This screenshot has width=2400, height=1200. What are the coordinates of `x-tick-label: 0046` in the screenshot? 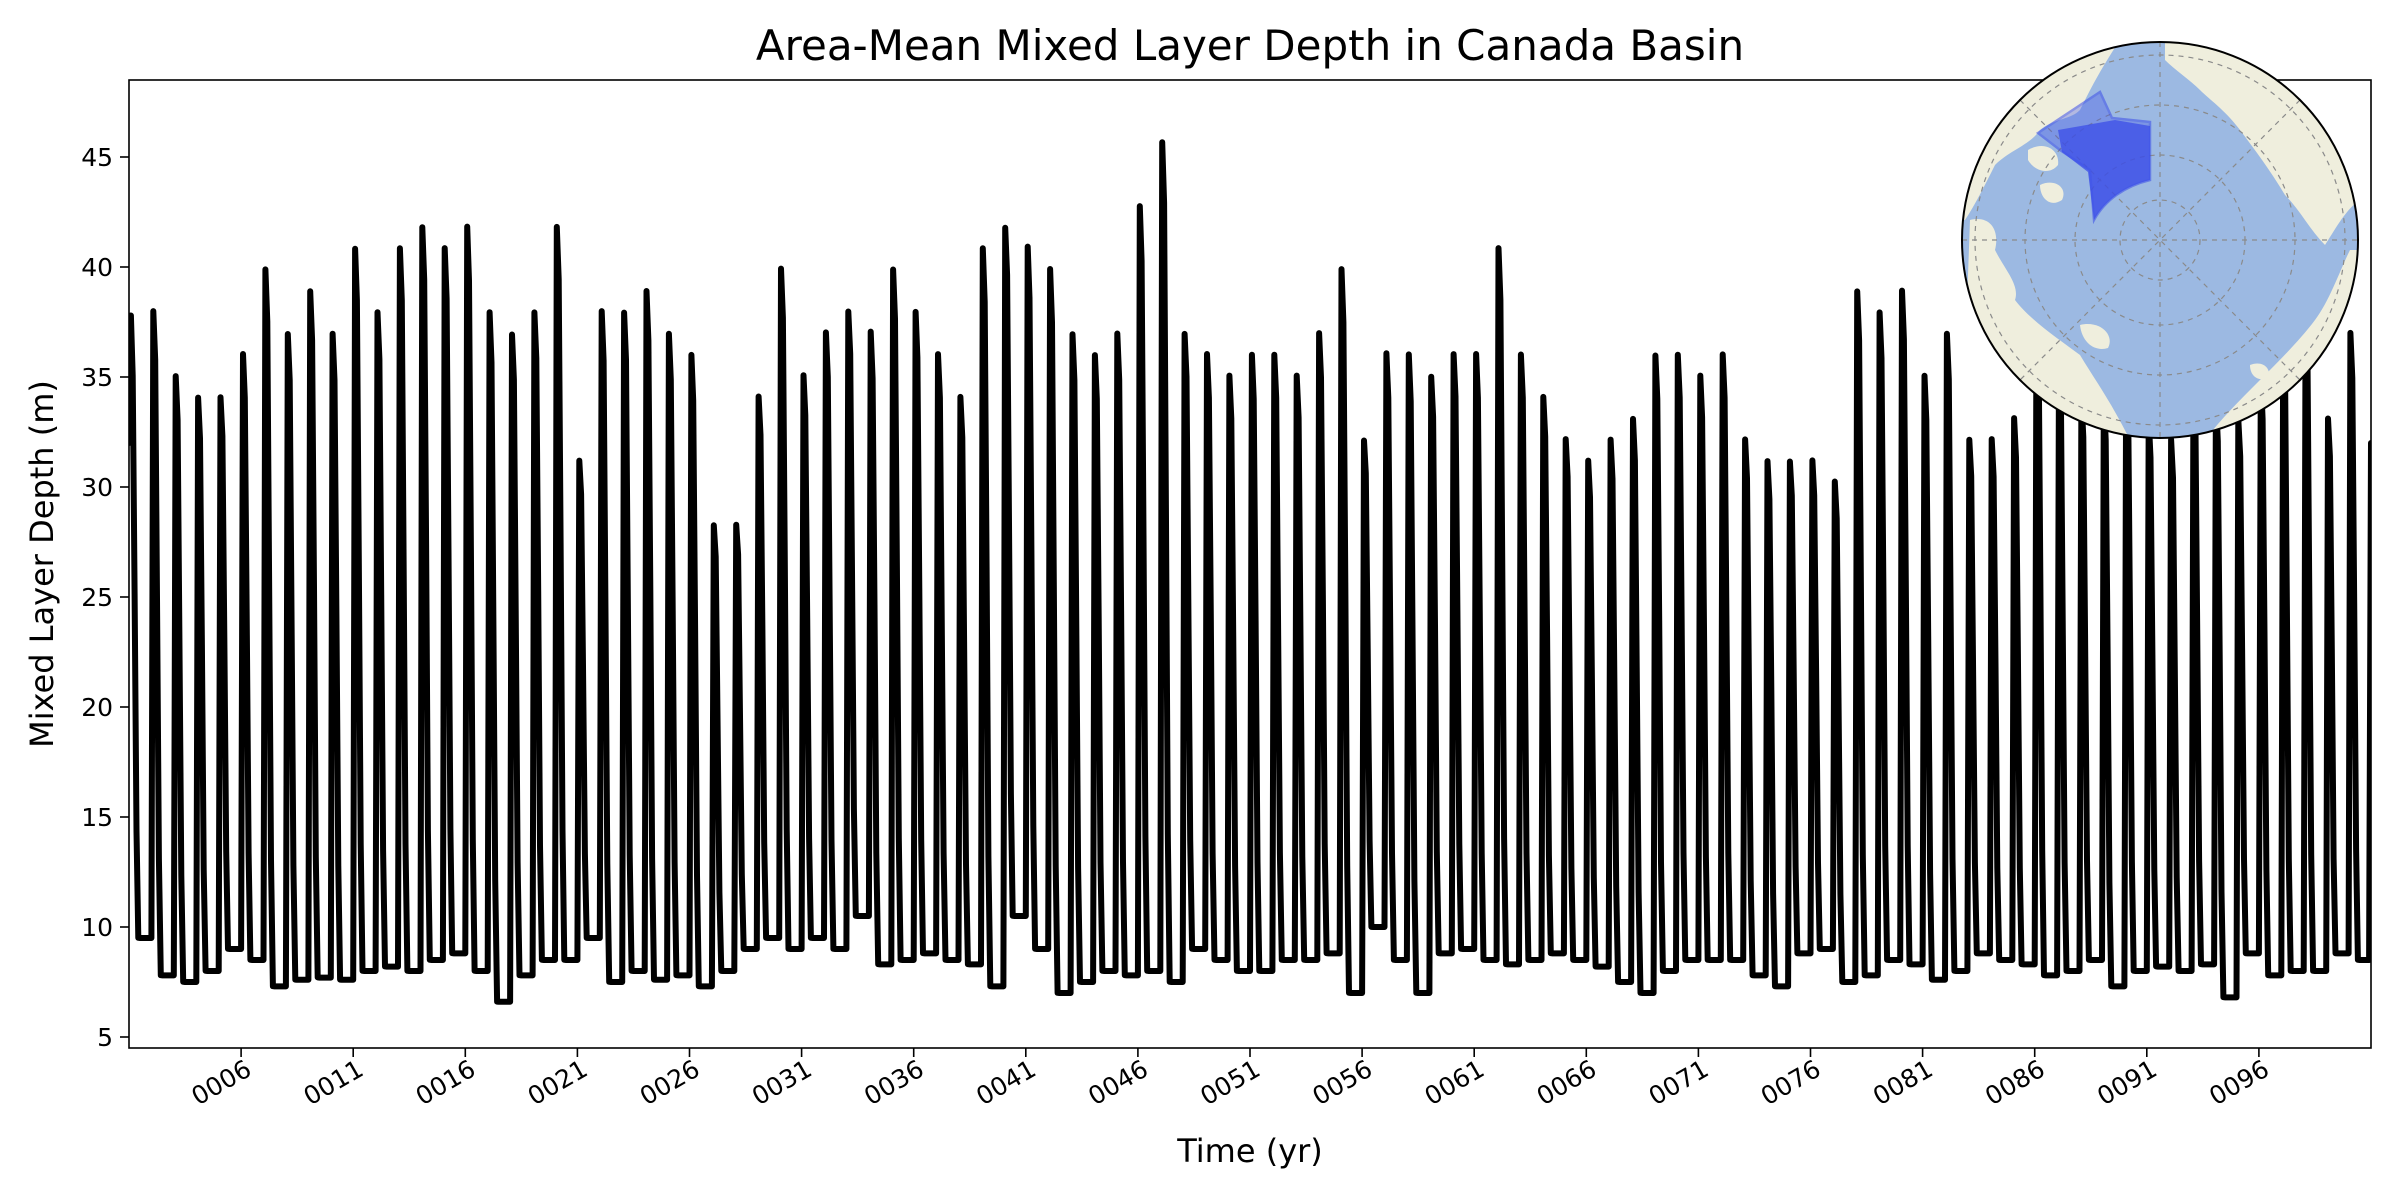 It's located at (1118, 1082).